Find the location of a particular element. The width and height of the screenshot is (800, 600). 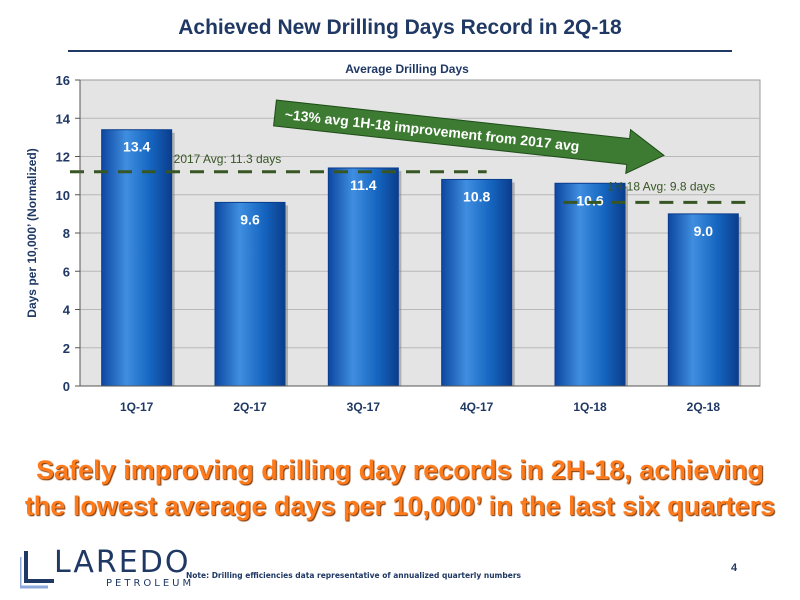

y-tick-label: 4 is located at coordinates (67, 310).